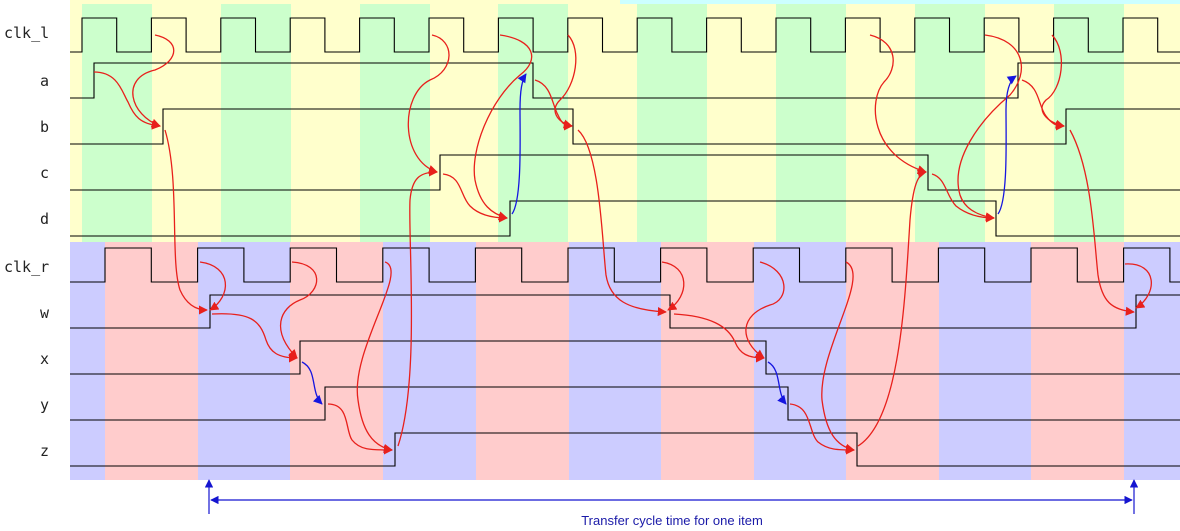 The image size is (1180, 531). What do you see at coordinates (900, 2) in the screenshot?
I see `left-band-cyan` at bounding box center [900, 2].